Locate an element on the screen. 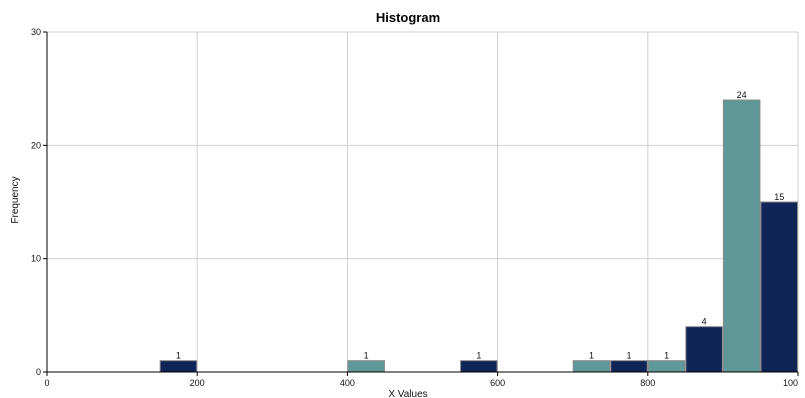 This screenshot has height=398, width=805. x-tick-label: 400 is located at coordinates (347, 383).